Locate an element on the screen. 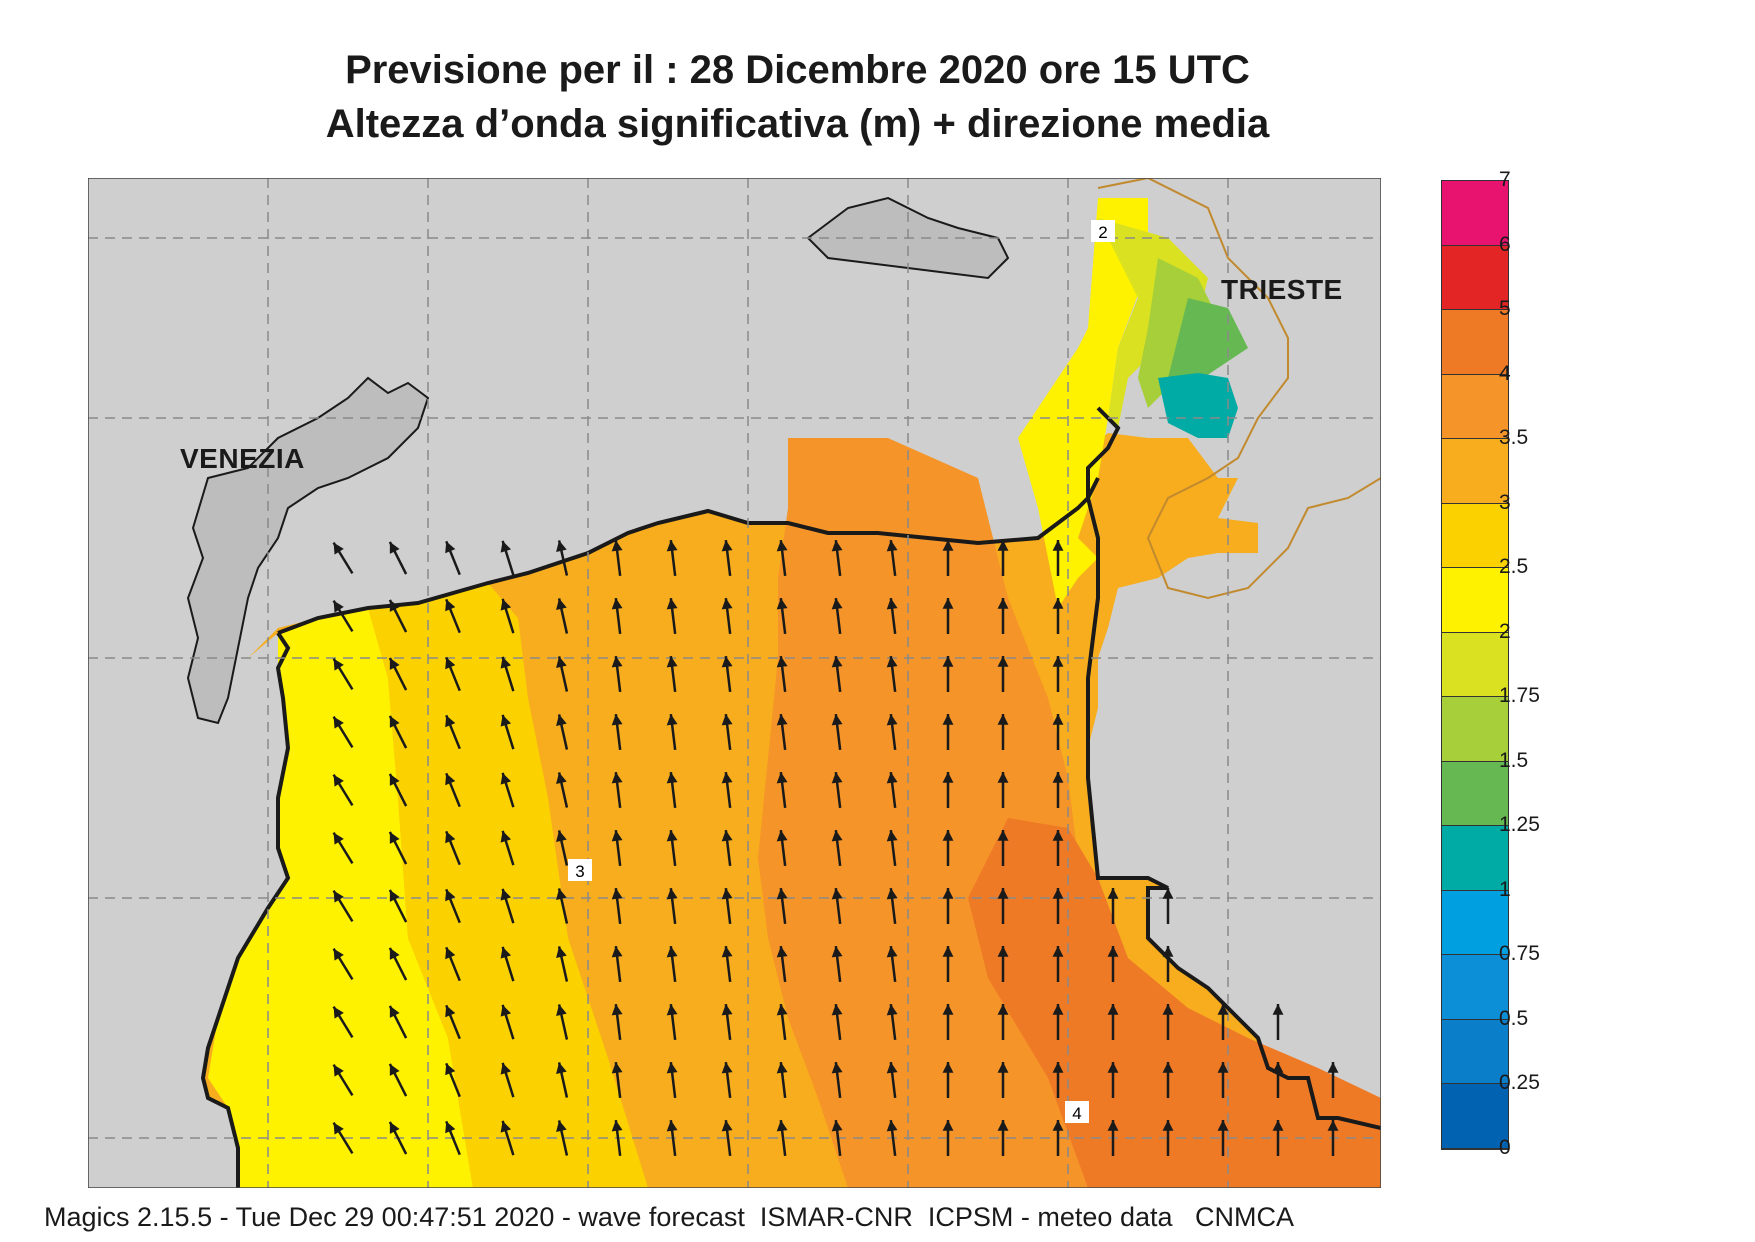 Image resolution: width=1755 pixels, height=1242 pixels. color-scale-legend is located at coordinates (1475, 665).